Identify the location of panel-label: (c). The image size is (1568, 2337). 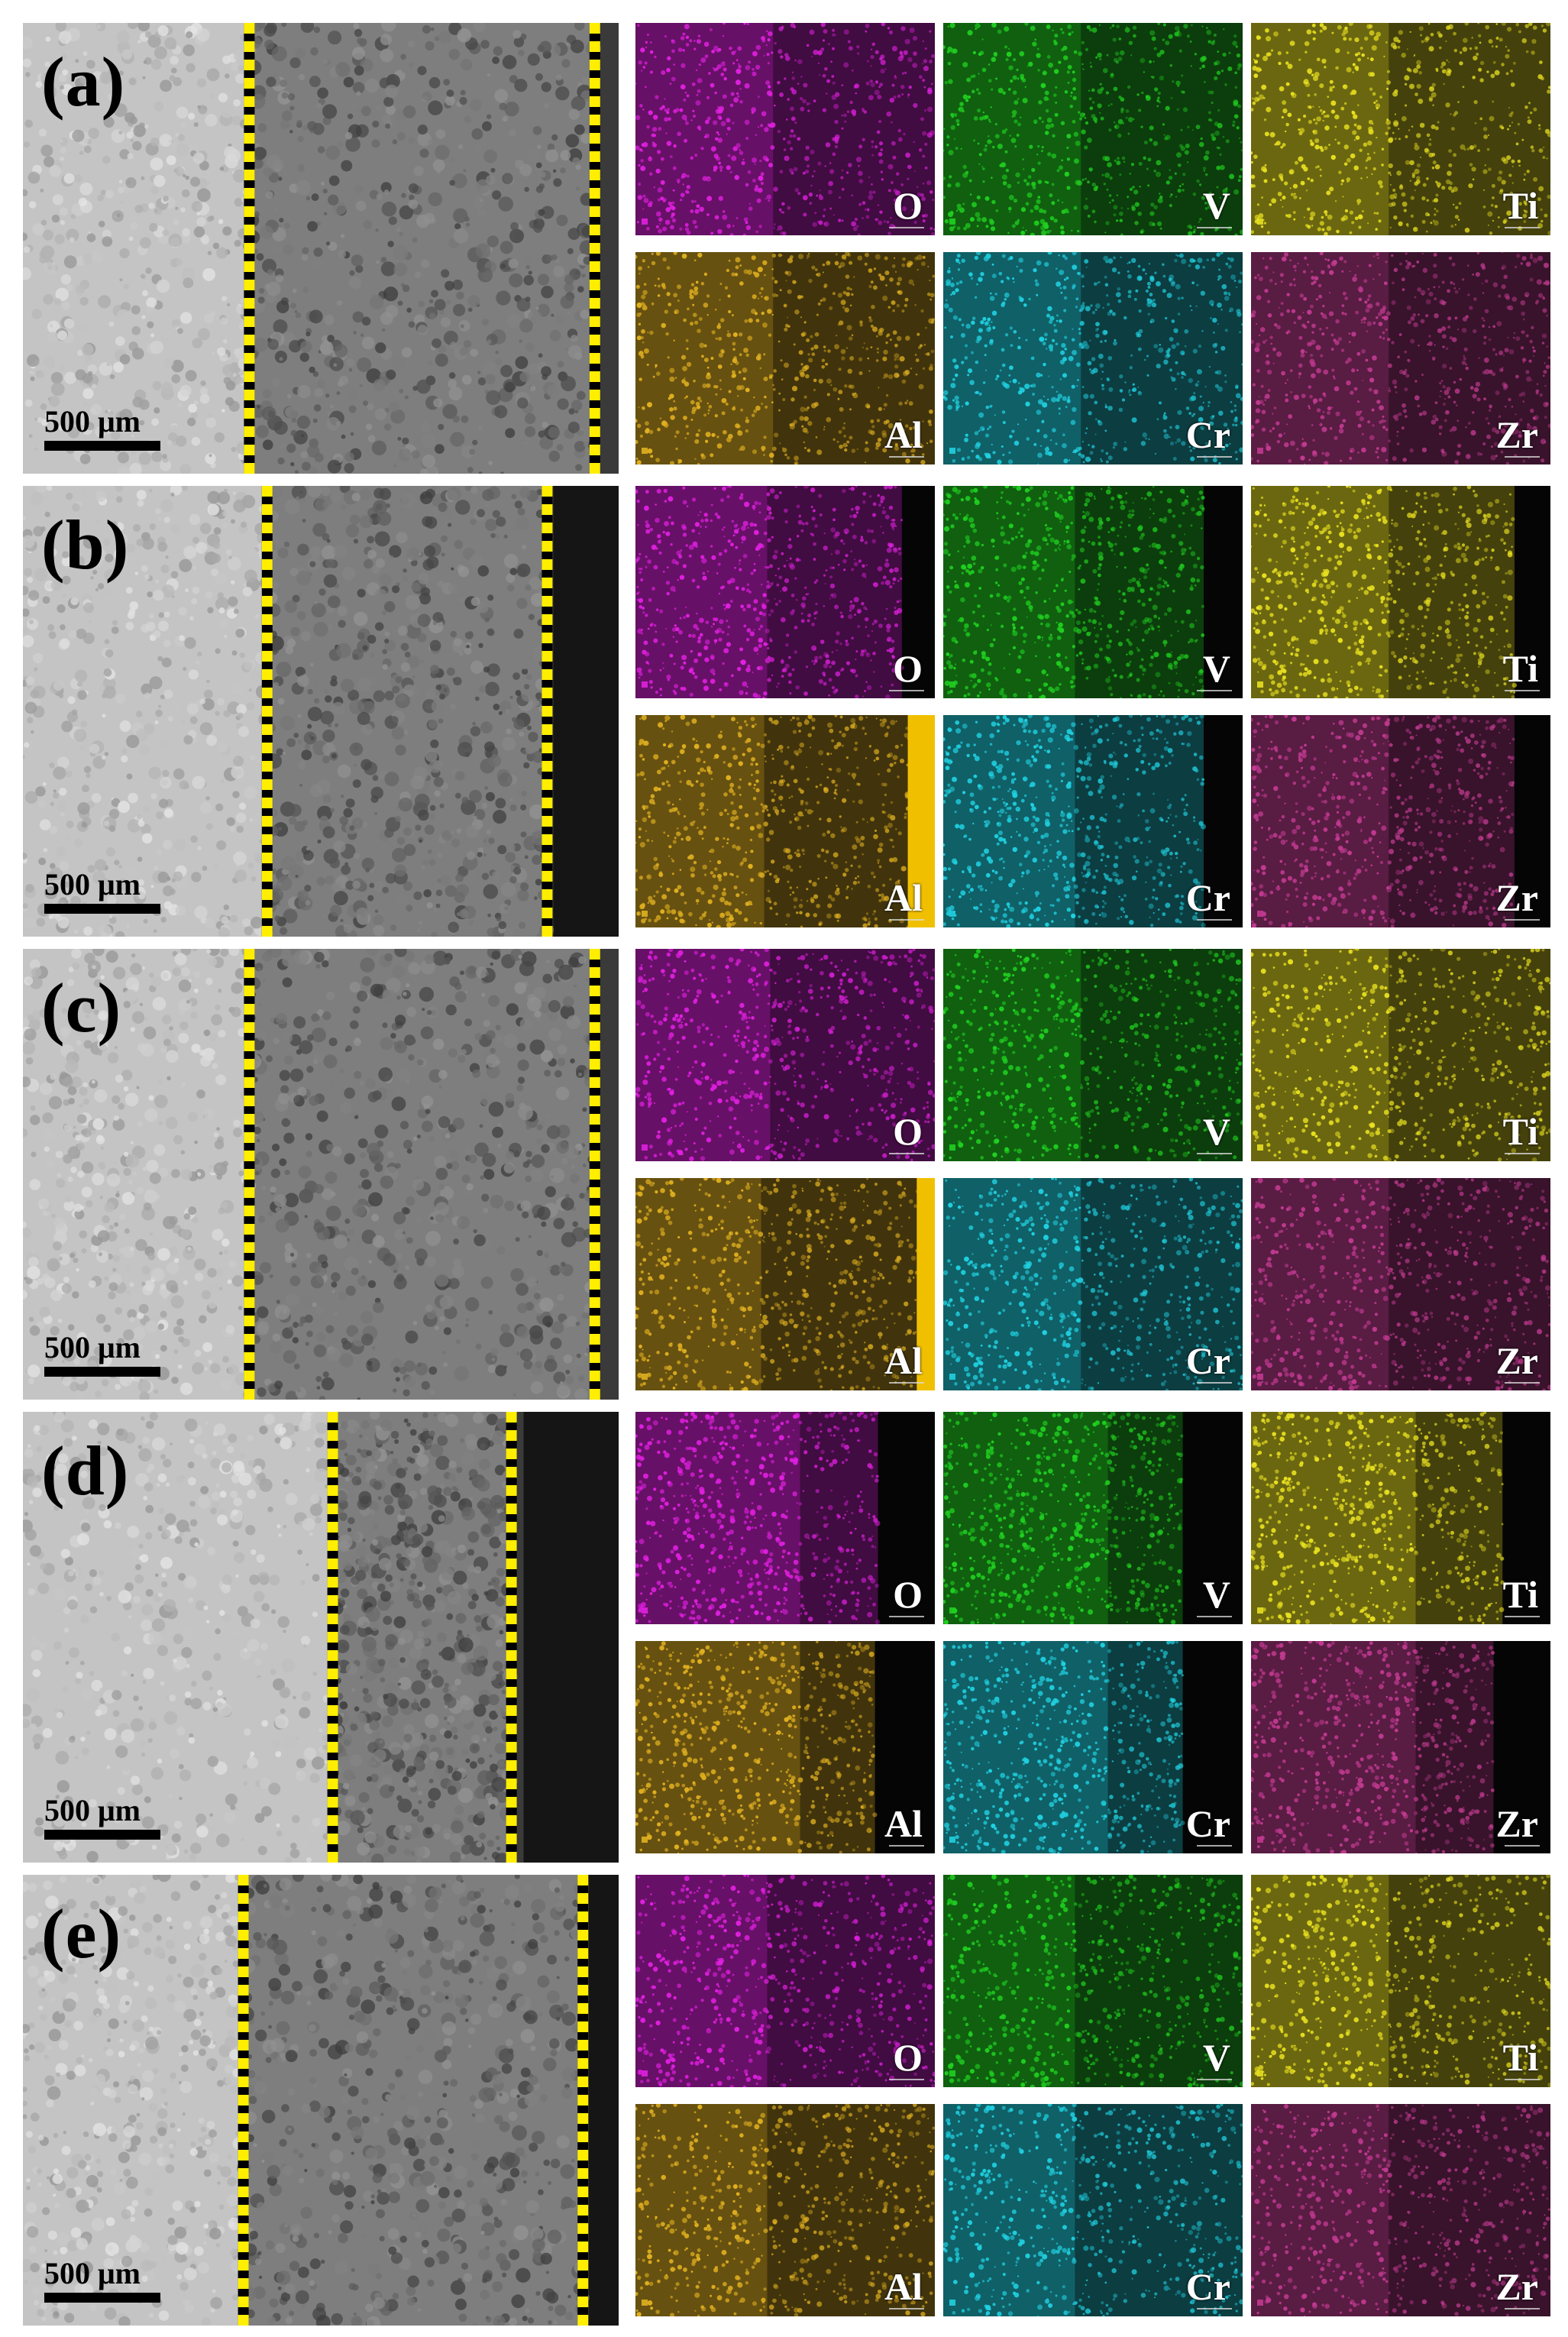
(81, 1007).